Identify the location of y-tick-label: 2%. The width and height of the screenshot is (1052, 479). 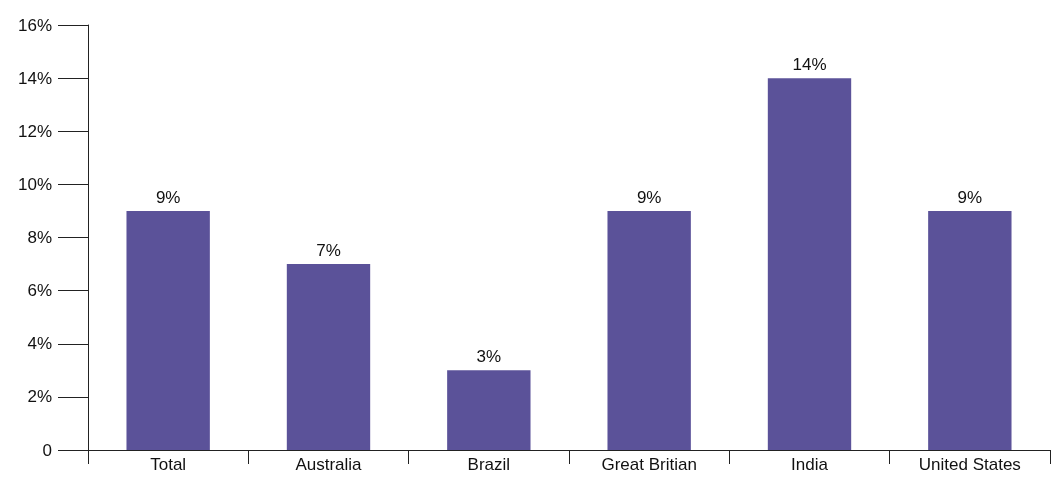
(39, 397).